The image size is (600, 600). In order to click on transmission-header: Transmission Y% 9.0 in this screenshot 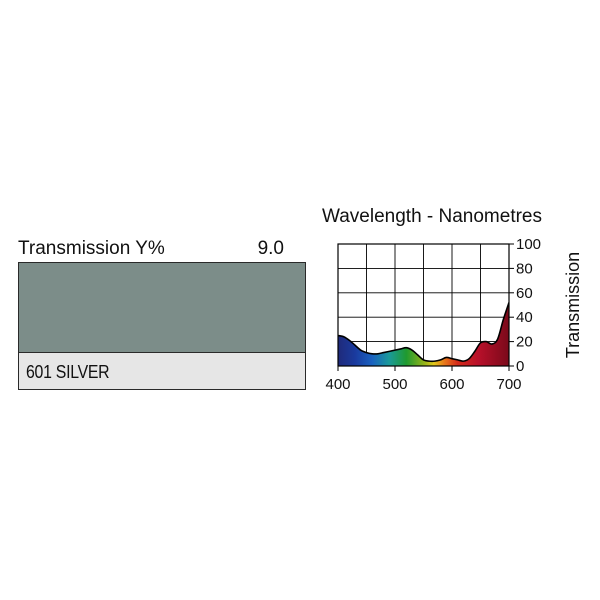, I will do `click(153, 249)`.